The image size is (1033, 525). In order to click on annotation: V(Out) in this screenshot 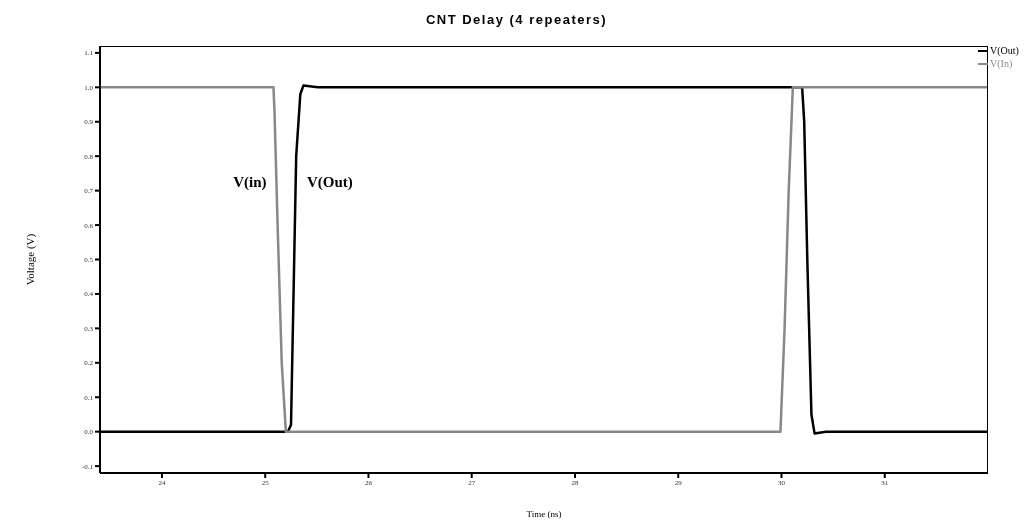, I will do `click(329, 182)`.